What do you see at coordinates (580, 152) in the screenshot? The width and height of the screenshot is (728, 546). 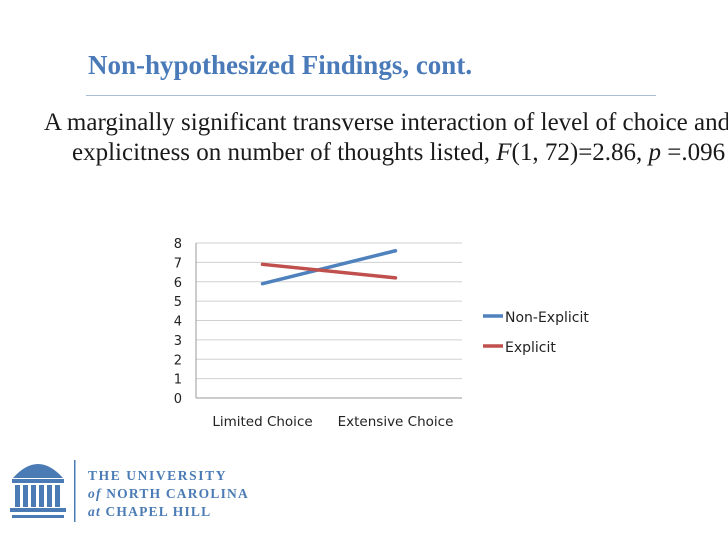 I see `f-statistic-args: (1, 72)=2.86,` at bounding box center [580, 152].